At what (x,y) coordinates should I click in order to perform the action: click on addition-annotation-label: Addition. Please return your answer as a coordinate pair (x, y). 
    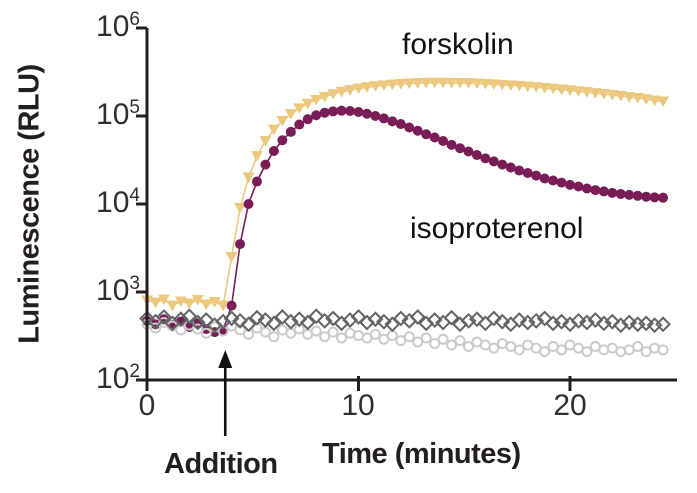
    Looking at the image, I should click on (221, 464).